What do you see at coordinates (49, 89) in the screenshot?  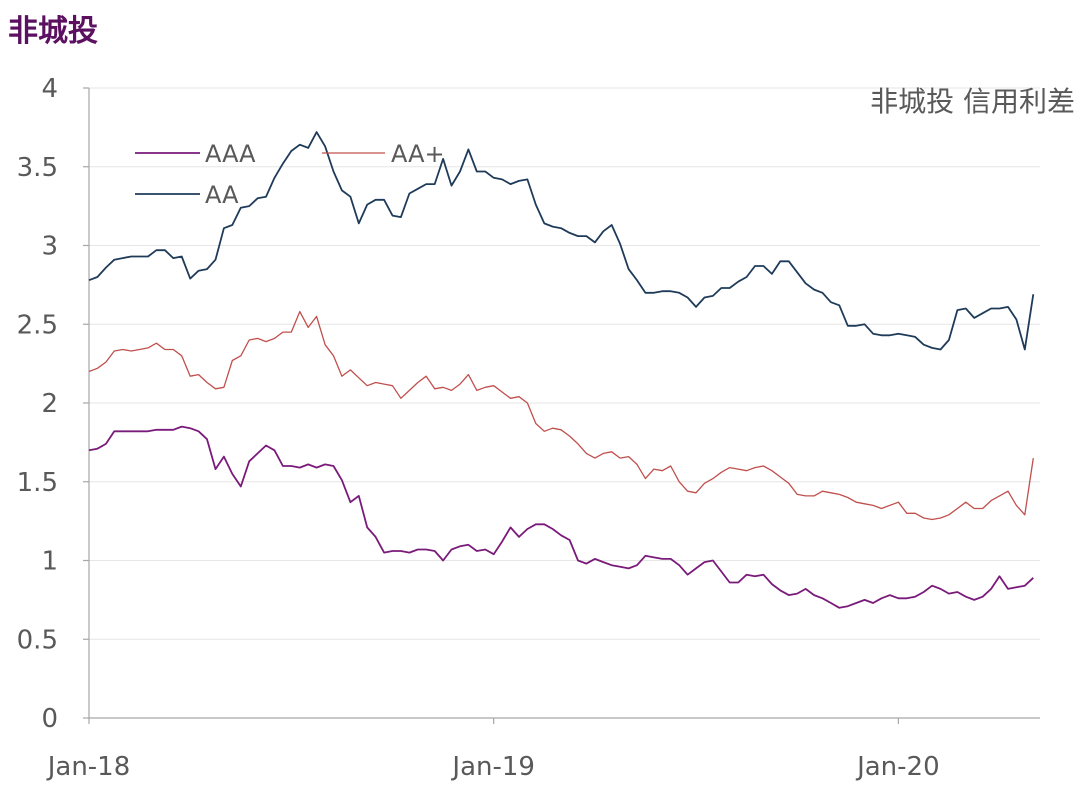 I see `y-tick-label: 4` at bounding box center [49, 89].